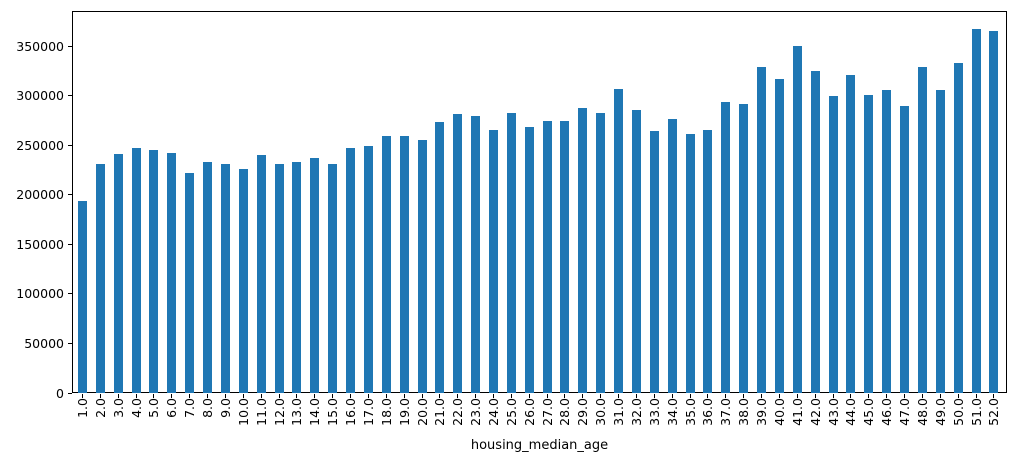  I want to click on x-tick-label: 52.0, so click(994, 412).